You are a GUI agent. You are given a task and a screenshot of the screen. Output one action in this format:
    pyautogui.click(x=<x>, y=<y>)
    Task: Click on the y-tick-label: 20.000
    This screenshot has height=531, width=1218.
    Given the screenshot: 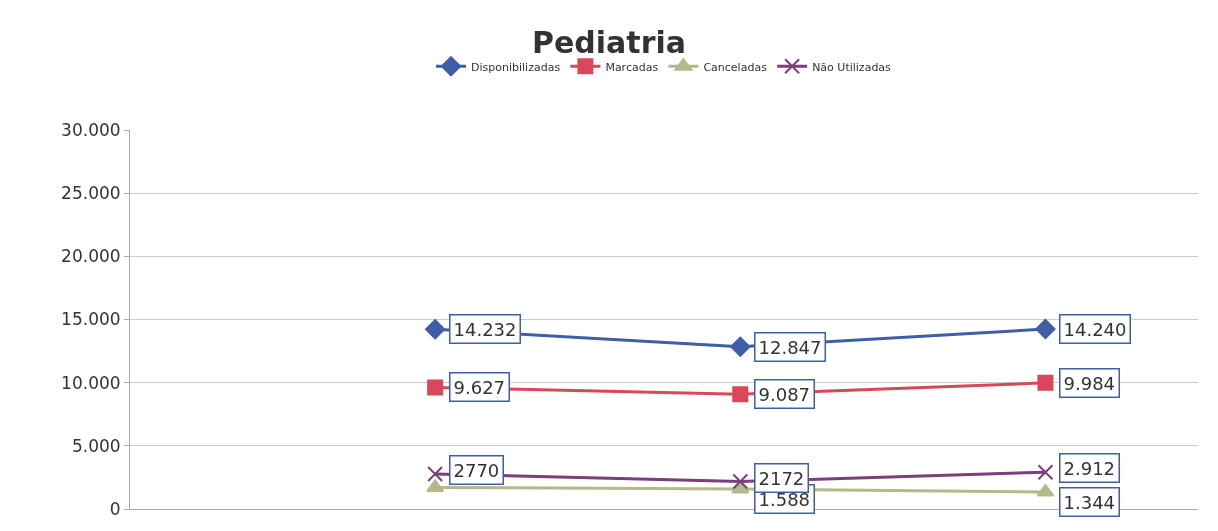 What is the action you would take?
    pyautogui.click(x=91, y=256)
    